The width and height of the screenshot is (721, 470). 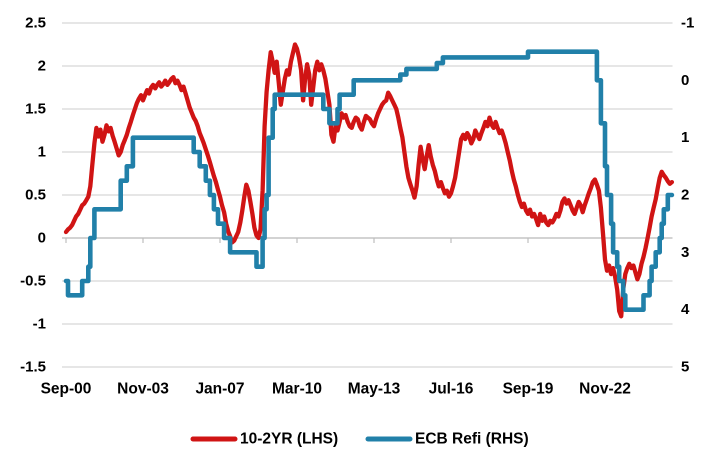 I want to click on y-axis-label-right: 0, so click(x=685, y=80).